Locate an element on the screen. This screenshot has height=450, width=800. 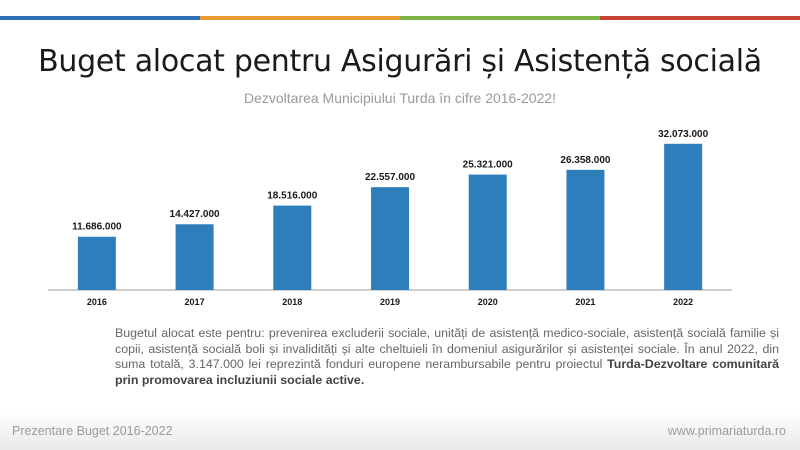
data-label-2016: 11.686.000 is located at coordinates (97, 227).